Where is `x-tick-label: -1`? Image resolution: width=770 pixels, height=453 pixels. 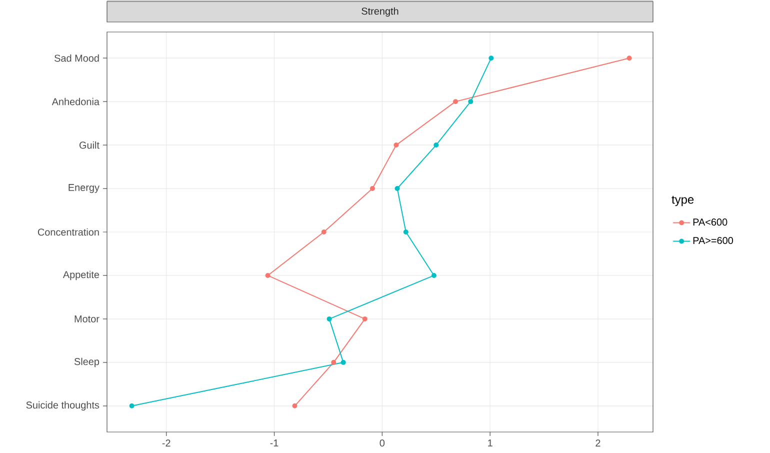 x-tick-label: -1 is located at coordinates (274, 443).